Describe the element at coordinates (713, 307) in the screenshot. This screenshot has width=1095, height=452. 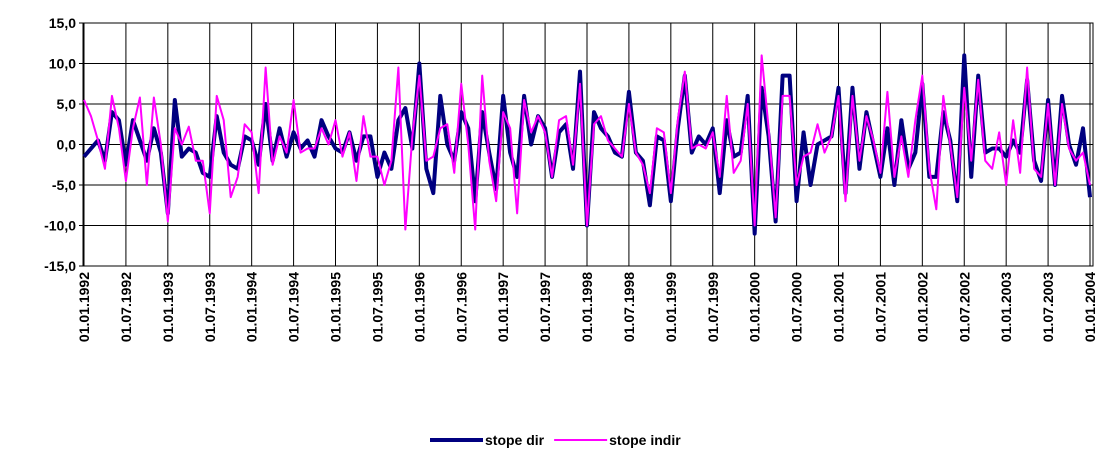
I see `x-tick-label: 01.07.1999` at that location.